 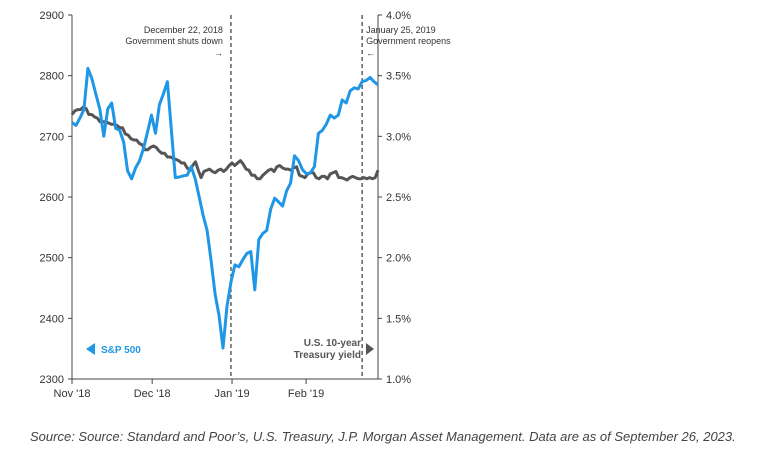 I want to click on event-arrow: ←, so click(x=370, y=53).